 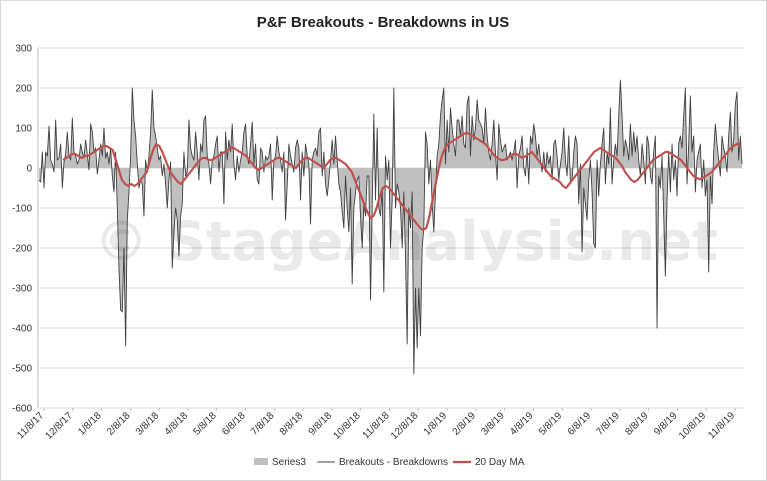 I want to click on y-tick-label: 200, so click(x=23, y=89).